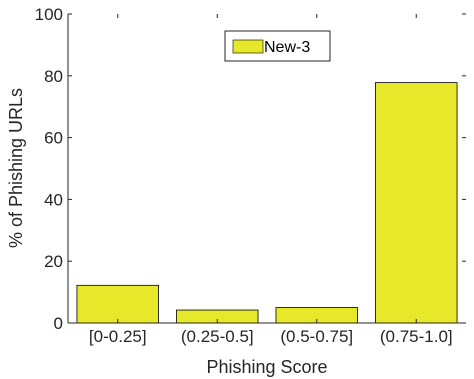  I want to click on legend: New-3, so click(277, 46).